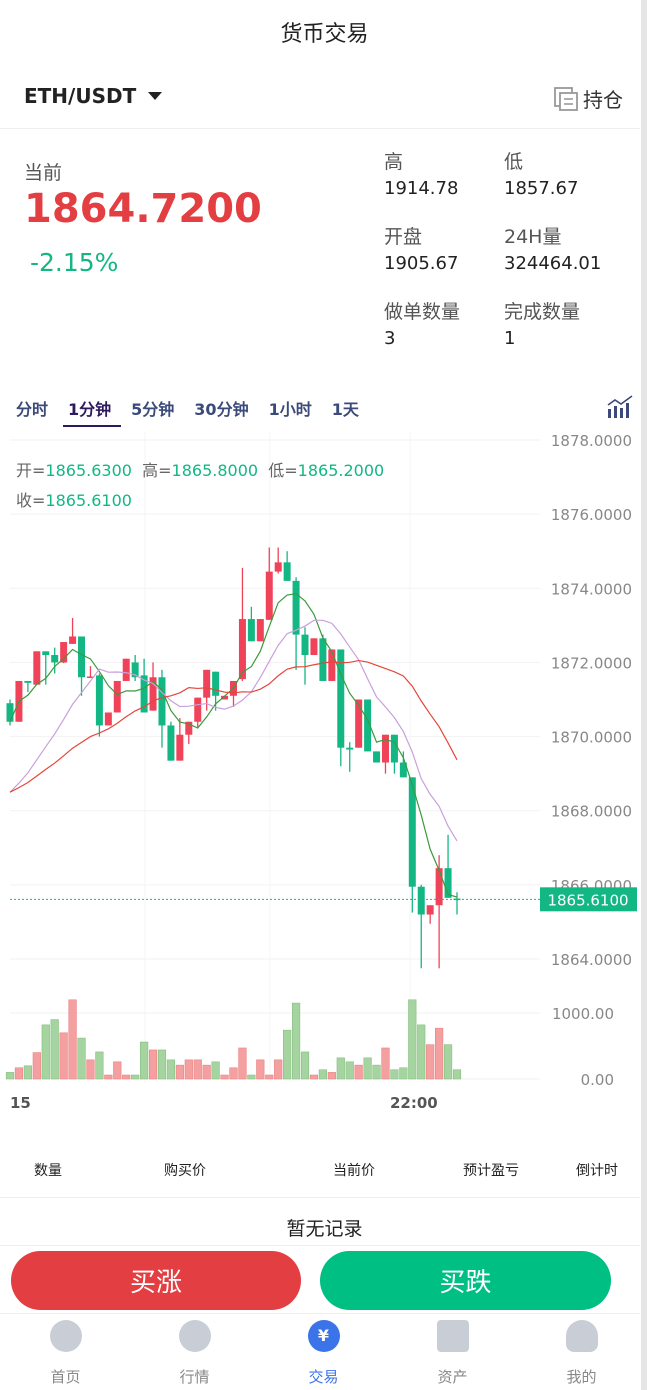 The width and height of the screenshot is (649, 1390). Describe the element at coordinates (194, 1336) in the screenshot. I see `market-icon` at that location.